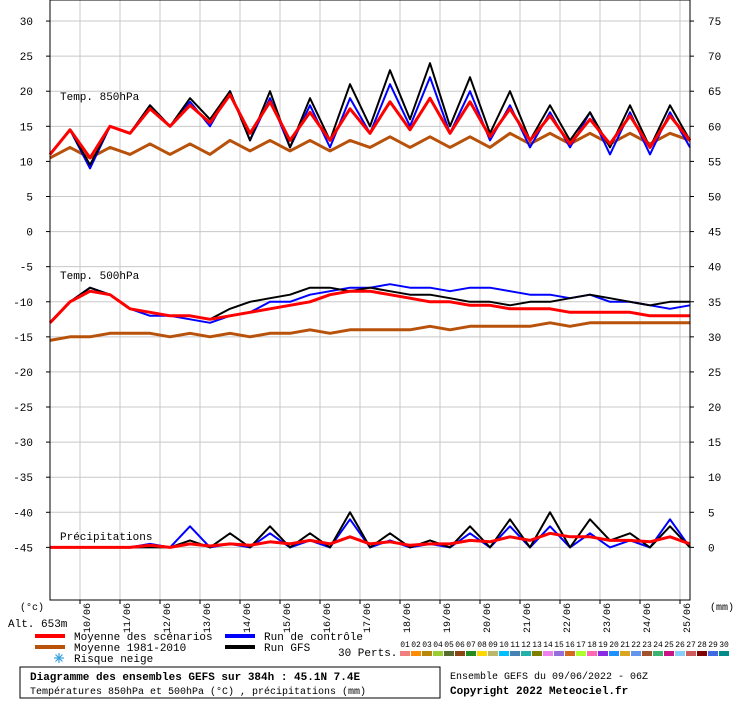 The image size is (740, 705). I want to click on y-tick-label: -25, so click(23, 409).